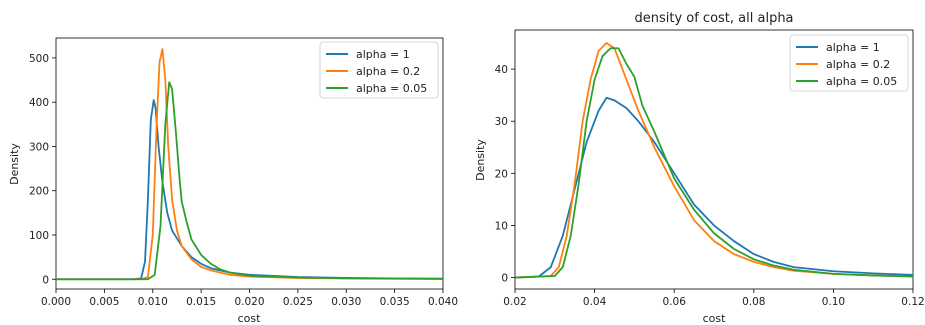 The width and height of the screenshot is (925, 325). Describe the element at coordinates (250, 318) in the screenshot. I see `chart-left-x-axis-label: cost` at that location.